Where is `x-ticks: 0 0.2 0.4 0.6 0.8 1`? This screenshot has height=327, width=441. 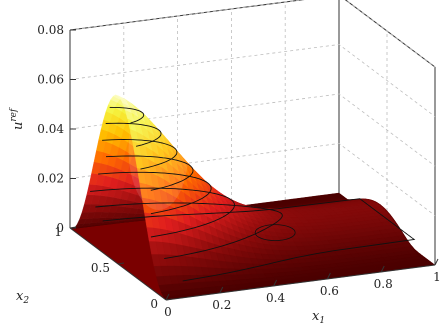 x-ticks: 0 0.2 0.4 0.6 0.8 1 is located at coordinates (302, 288).